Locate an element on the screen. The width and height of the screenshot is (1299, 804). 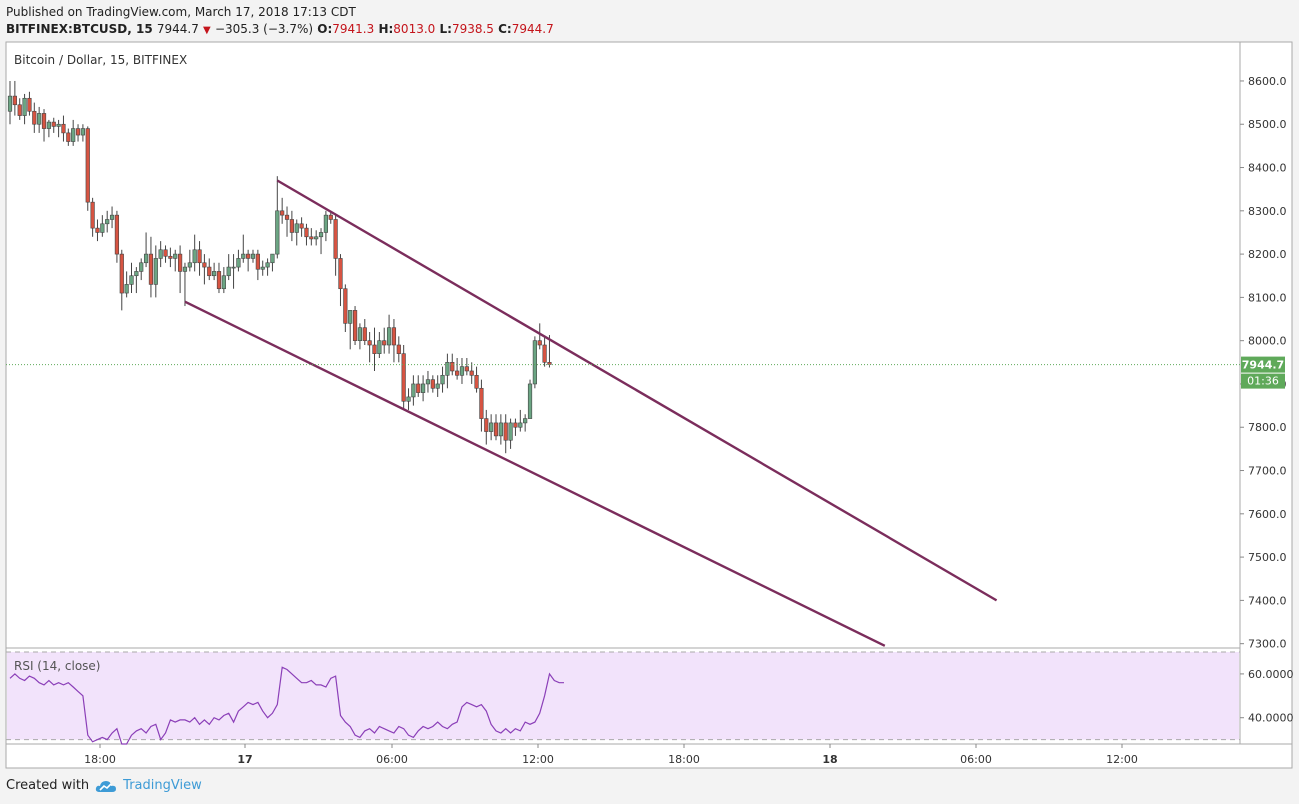
rsi-tick-label: 60.0000 is located at coordinates (1271, 674).